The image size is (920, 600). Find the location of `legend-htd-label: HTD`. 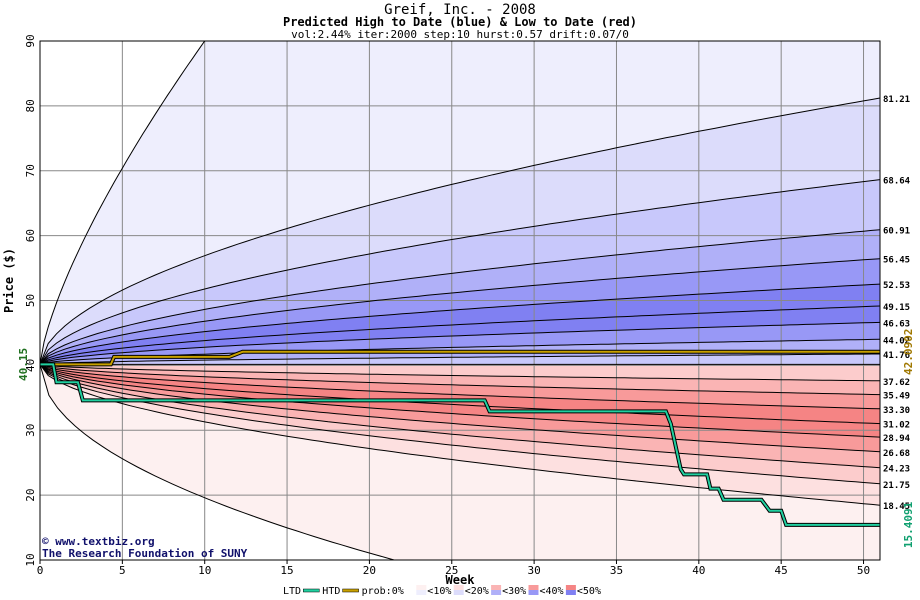

legend-htd-label: HTD is located at coordinates (331, 591).